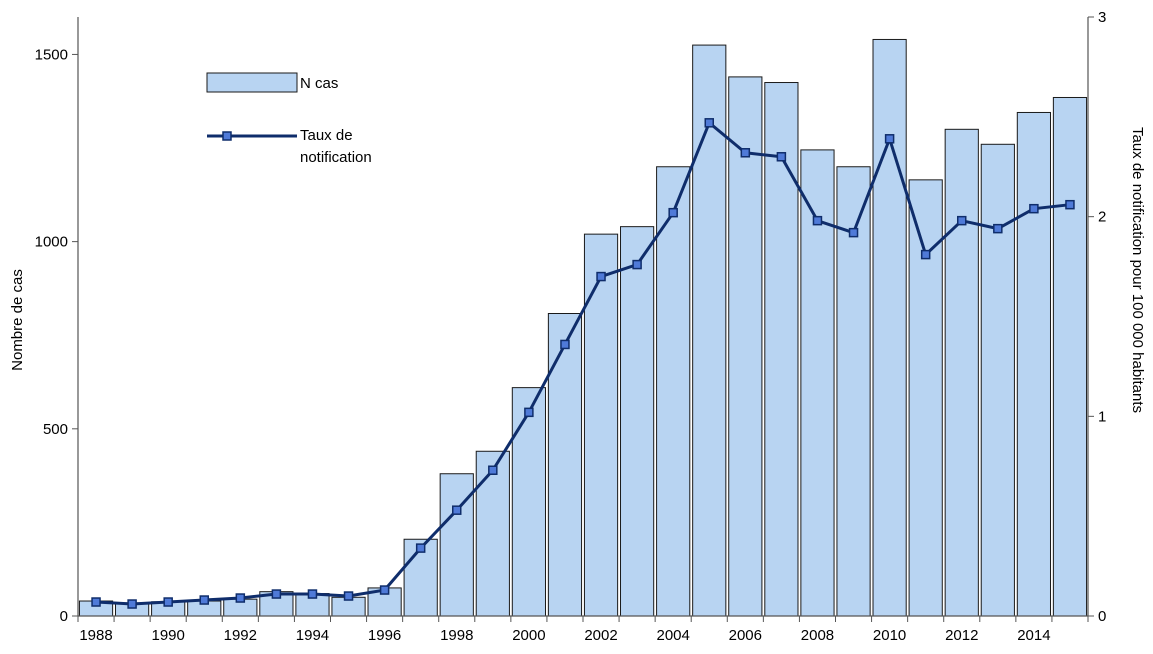 The width and height of the screenshot is (1153, 654). What do you see at coordinates (1102, 616) in the screenshot?
I see `y2-tick-label-0: 0` at bounding box center [1102, 616].